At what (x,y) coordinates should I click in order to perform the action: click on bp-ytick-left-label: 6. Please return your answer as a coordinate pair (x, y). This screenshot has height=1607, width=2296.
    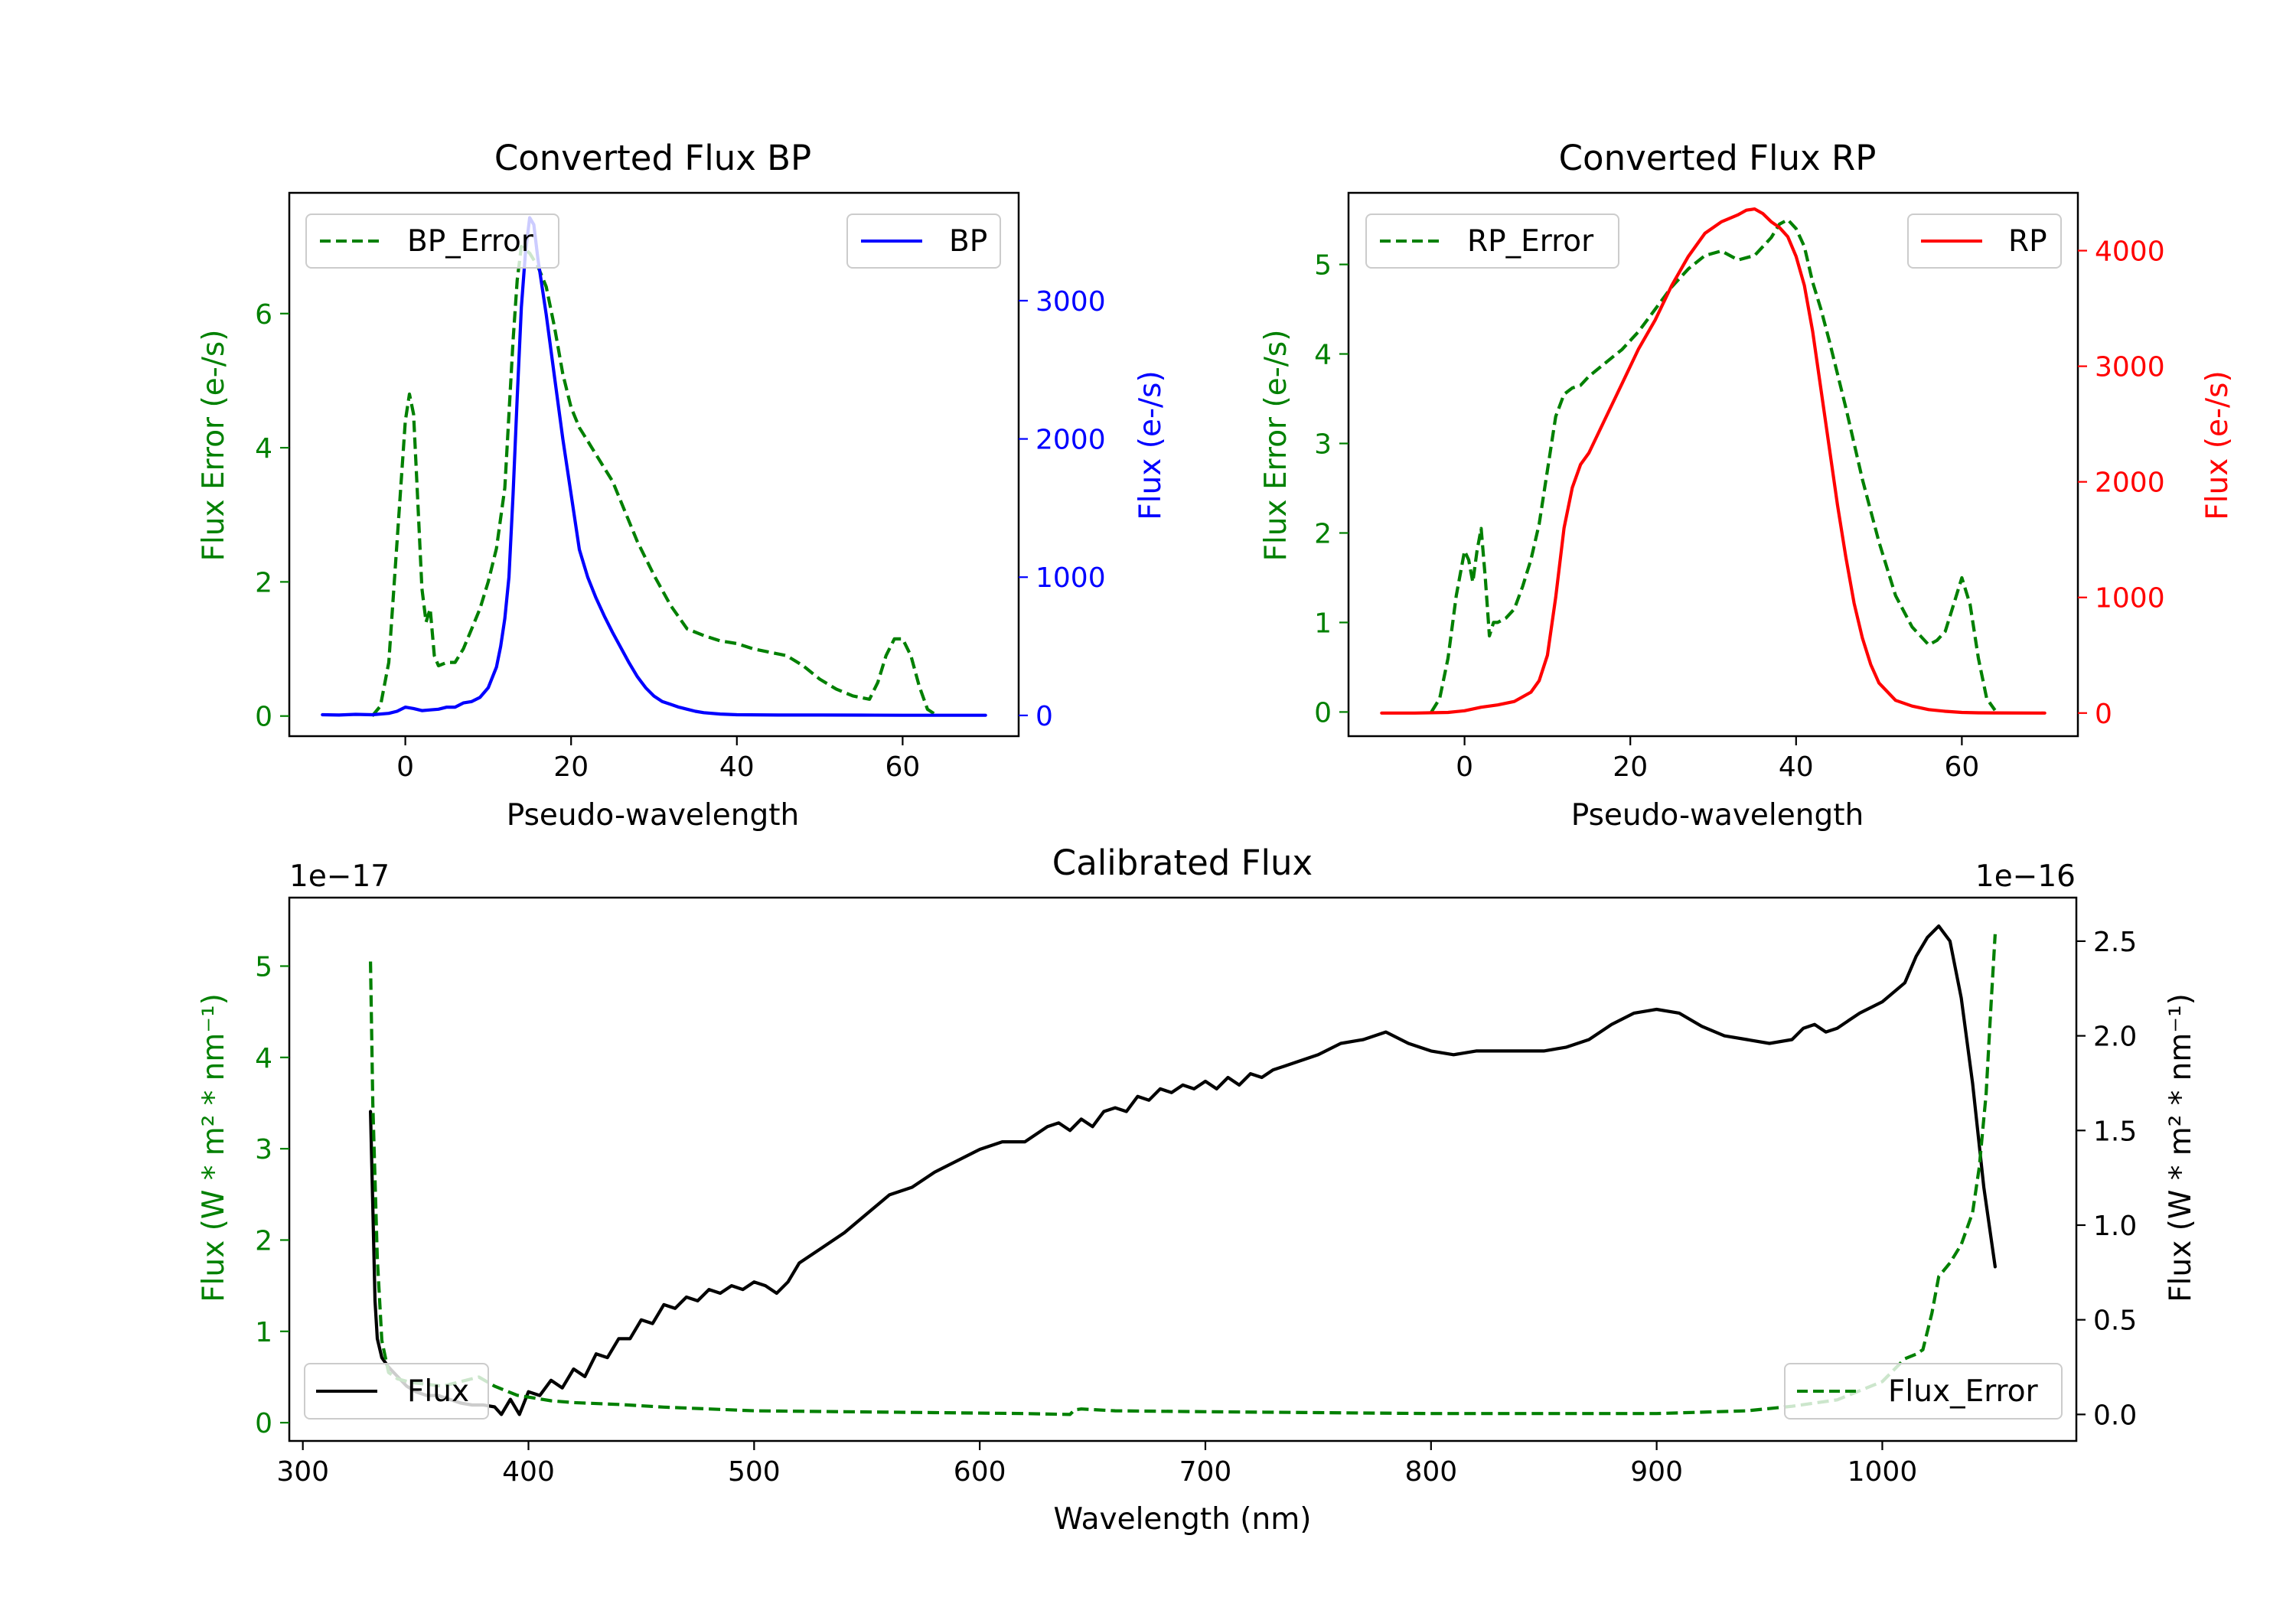
    Looking at the image, I should click on (263, 315).